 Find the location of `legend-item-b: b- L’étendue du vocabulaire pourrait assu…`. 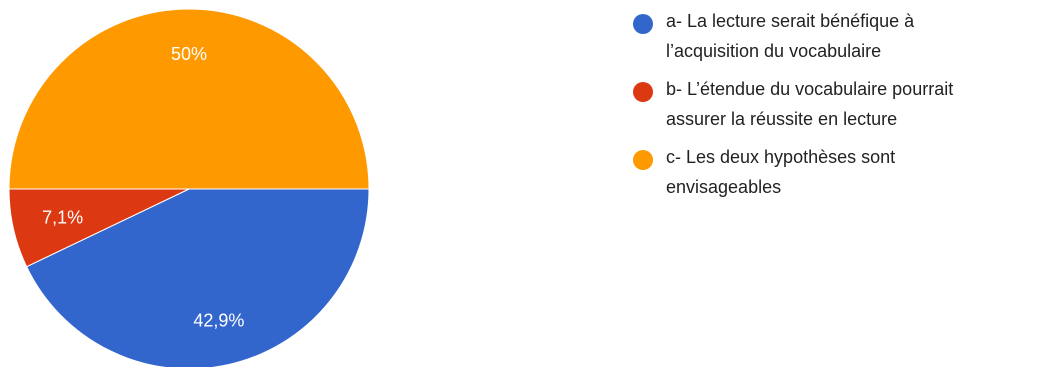

legend-item-b: b- L’étendue du vocabulaire pourrait assu… is located at coordinates (840, 104).